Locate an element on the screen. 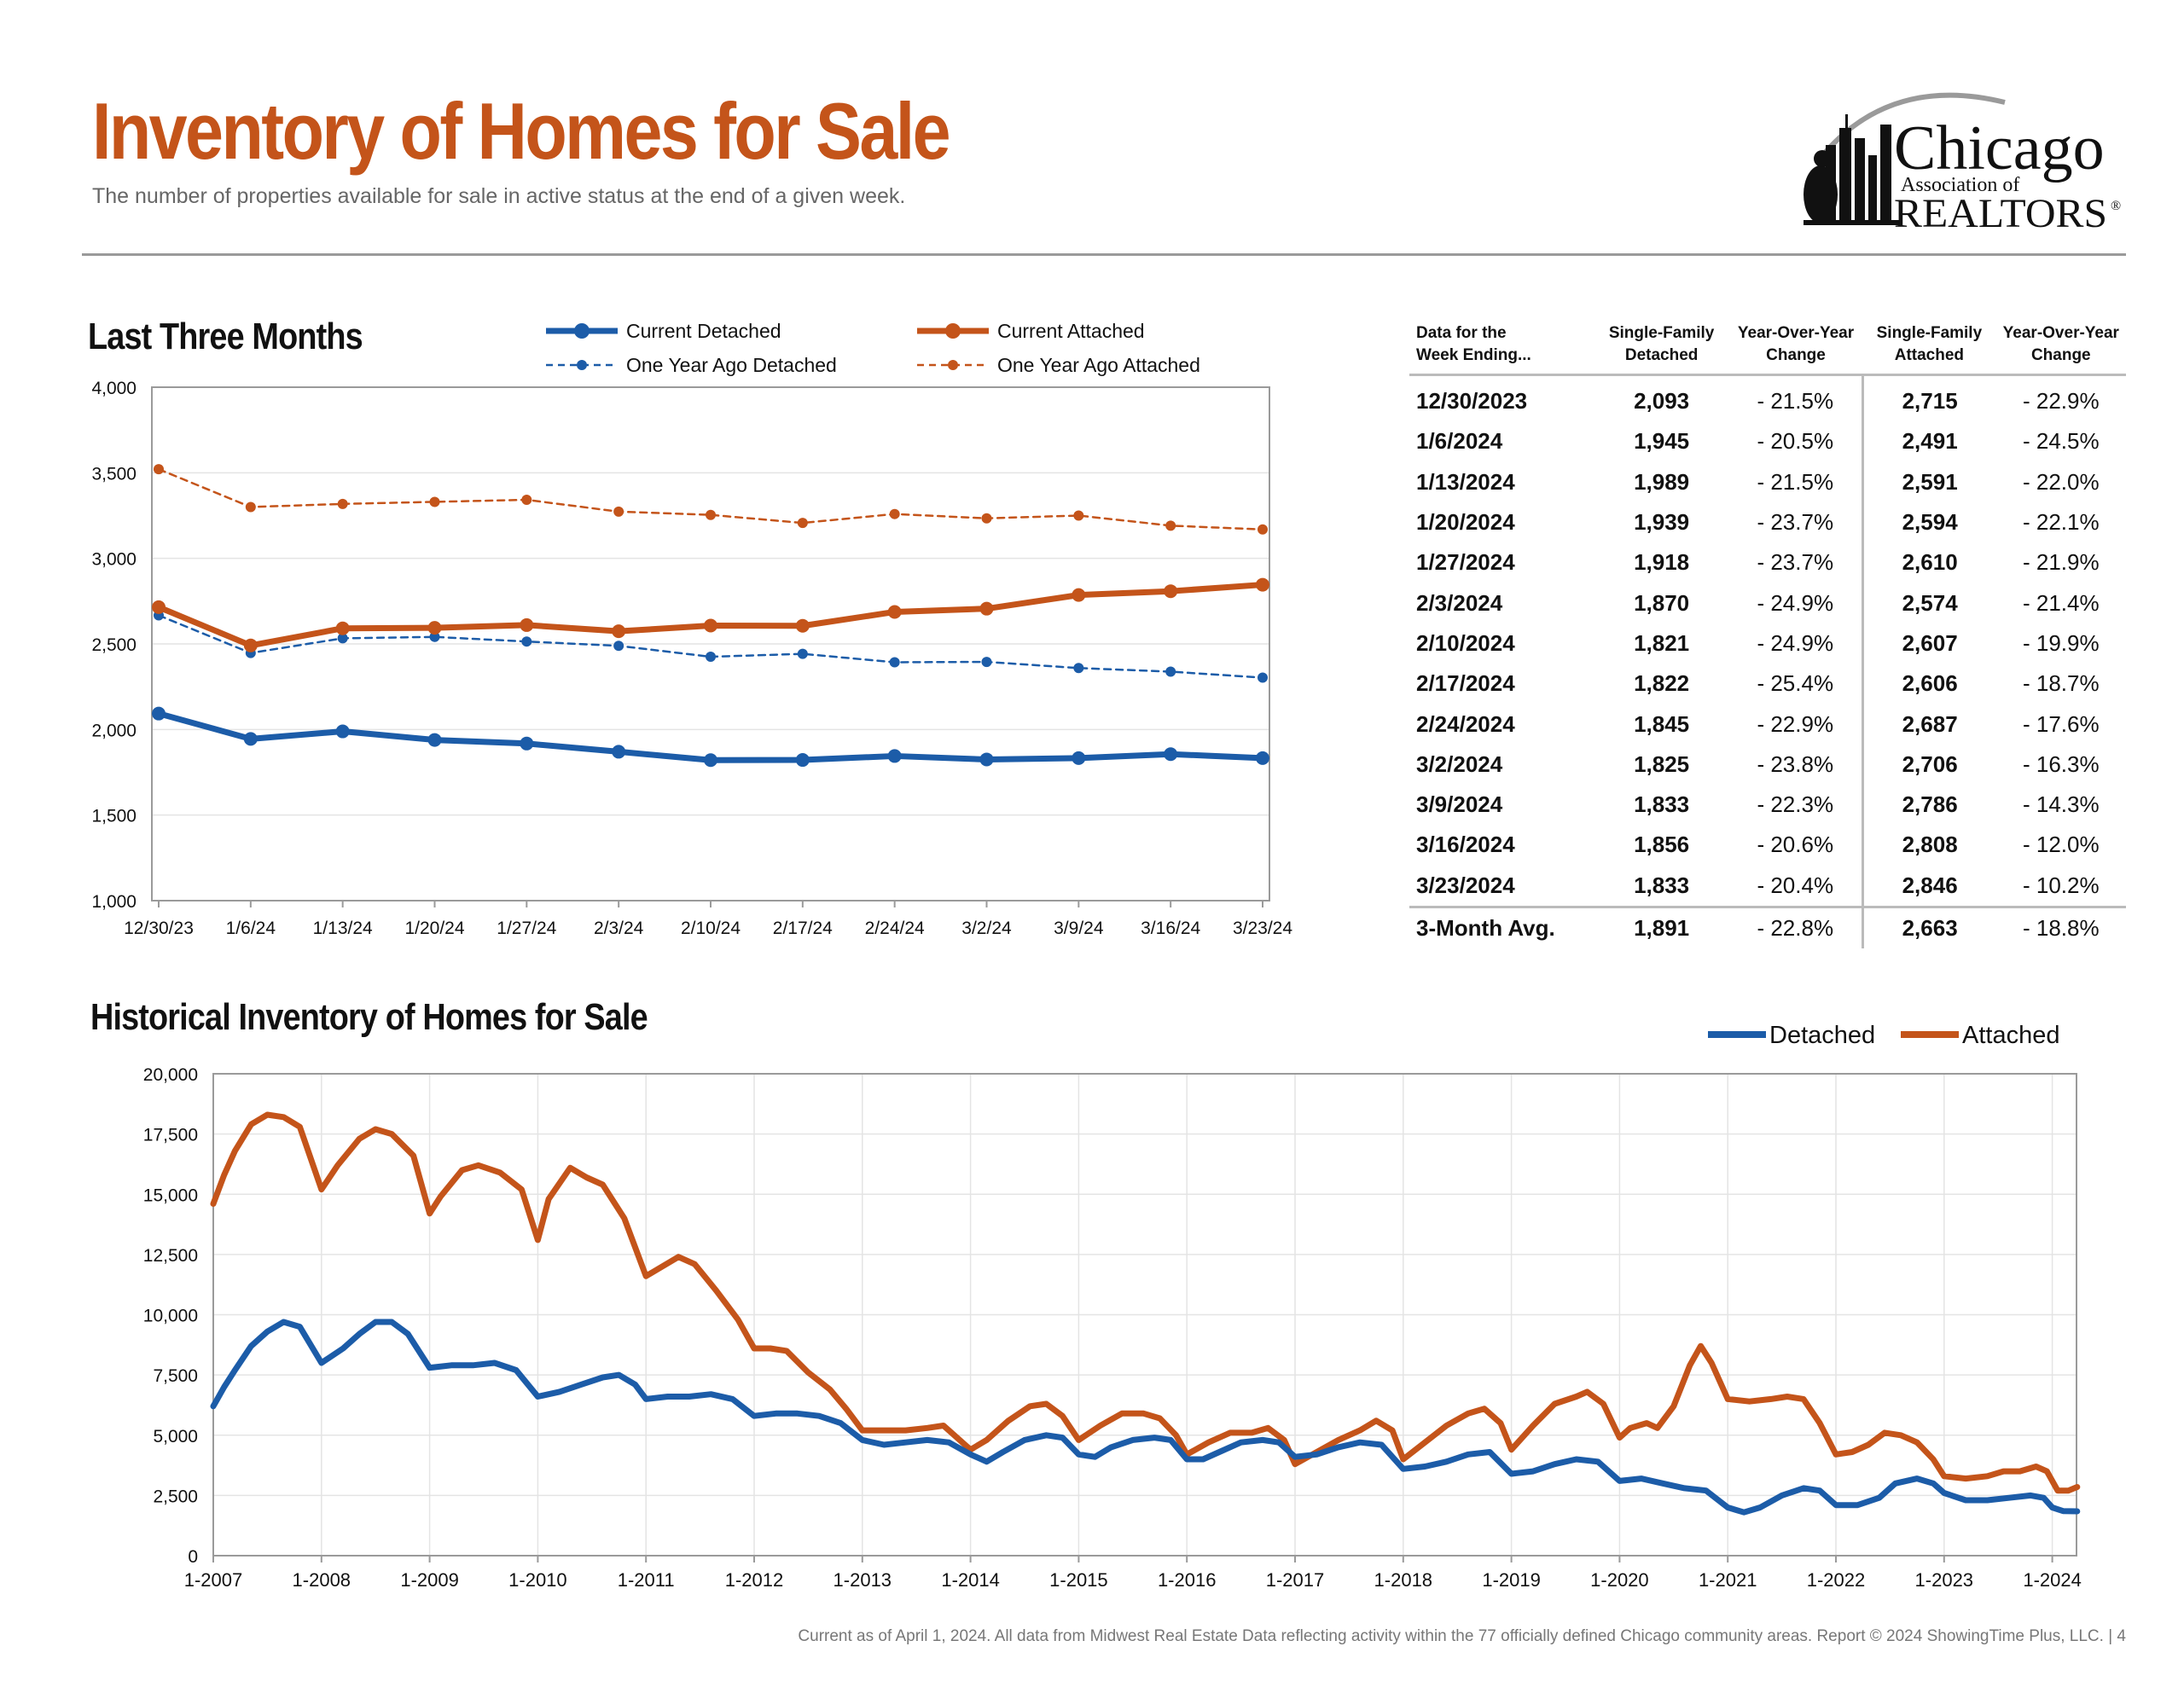 The height and width of the screenshot is (1687, 2184). attached-cell: 2,610 is located at coordinates (1929, 562).